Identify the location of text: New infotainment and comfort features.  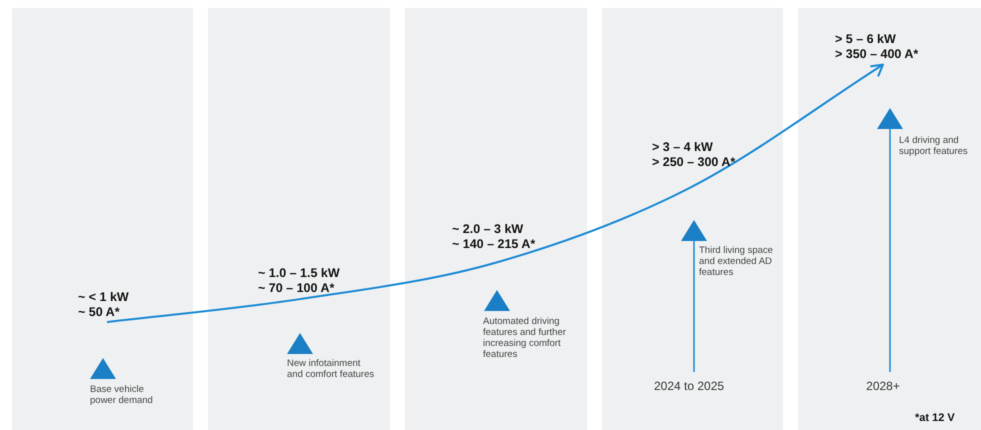
(330, 369).